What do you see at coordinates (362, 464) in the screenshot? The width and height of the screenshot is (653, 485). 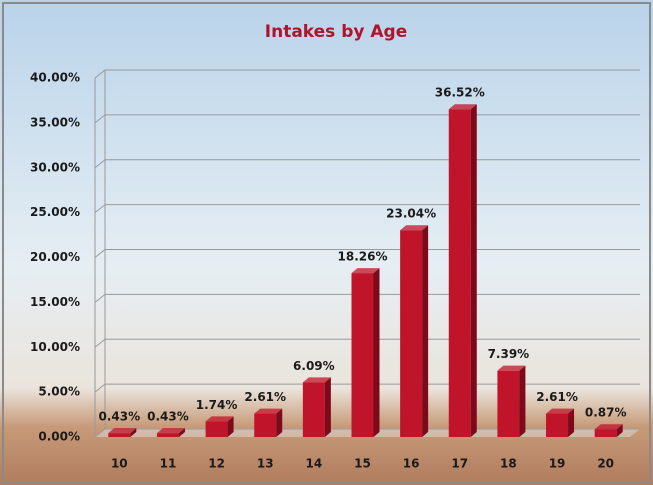 I see `x-tick-label: 15` at bounding box center [362, 464].